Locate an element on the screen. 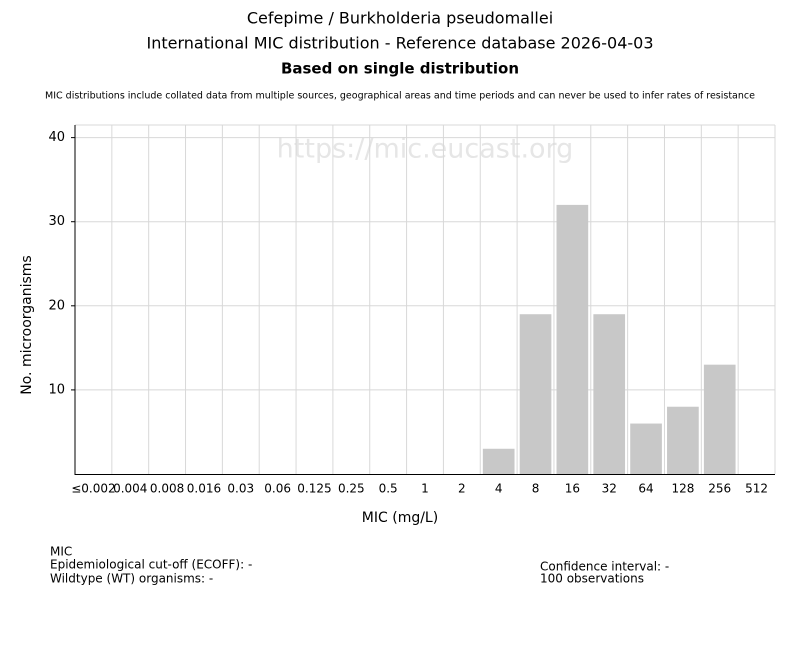 This screenshot has width=800, height=650. x-tick-label: 8 is located at coordinates (536, 489).